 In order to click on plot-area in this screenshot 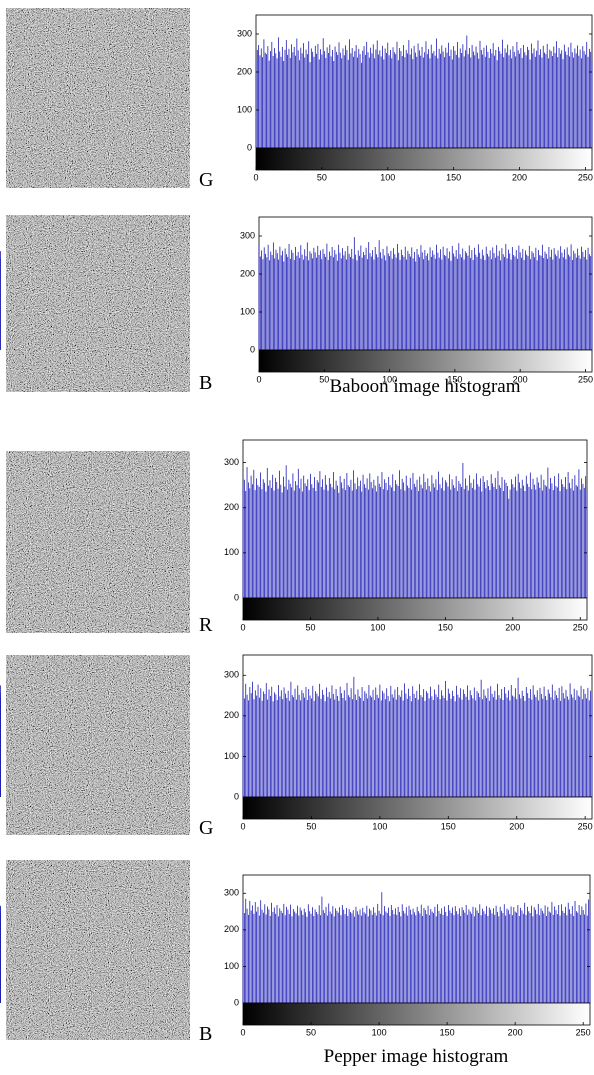, I will do `click(417, 726)`.